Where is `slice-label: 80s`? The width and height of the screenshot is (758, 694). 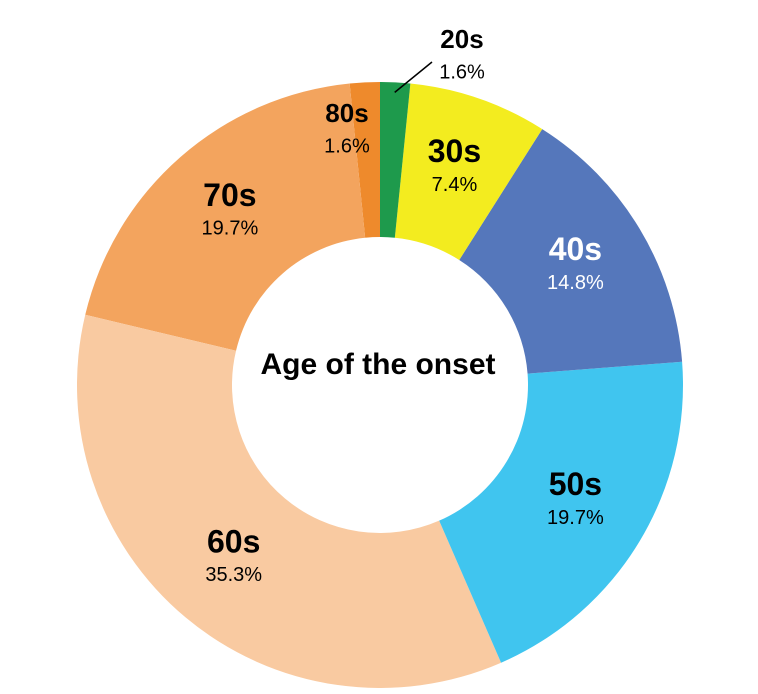 slice-label: 80s is located at coordinates (346, 113).